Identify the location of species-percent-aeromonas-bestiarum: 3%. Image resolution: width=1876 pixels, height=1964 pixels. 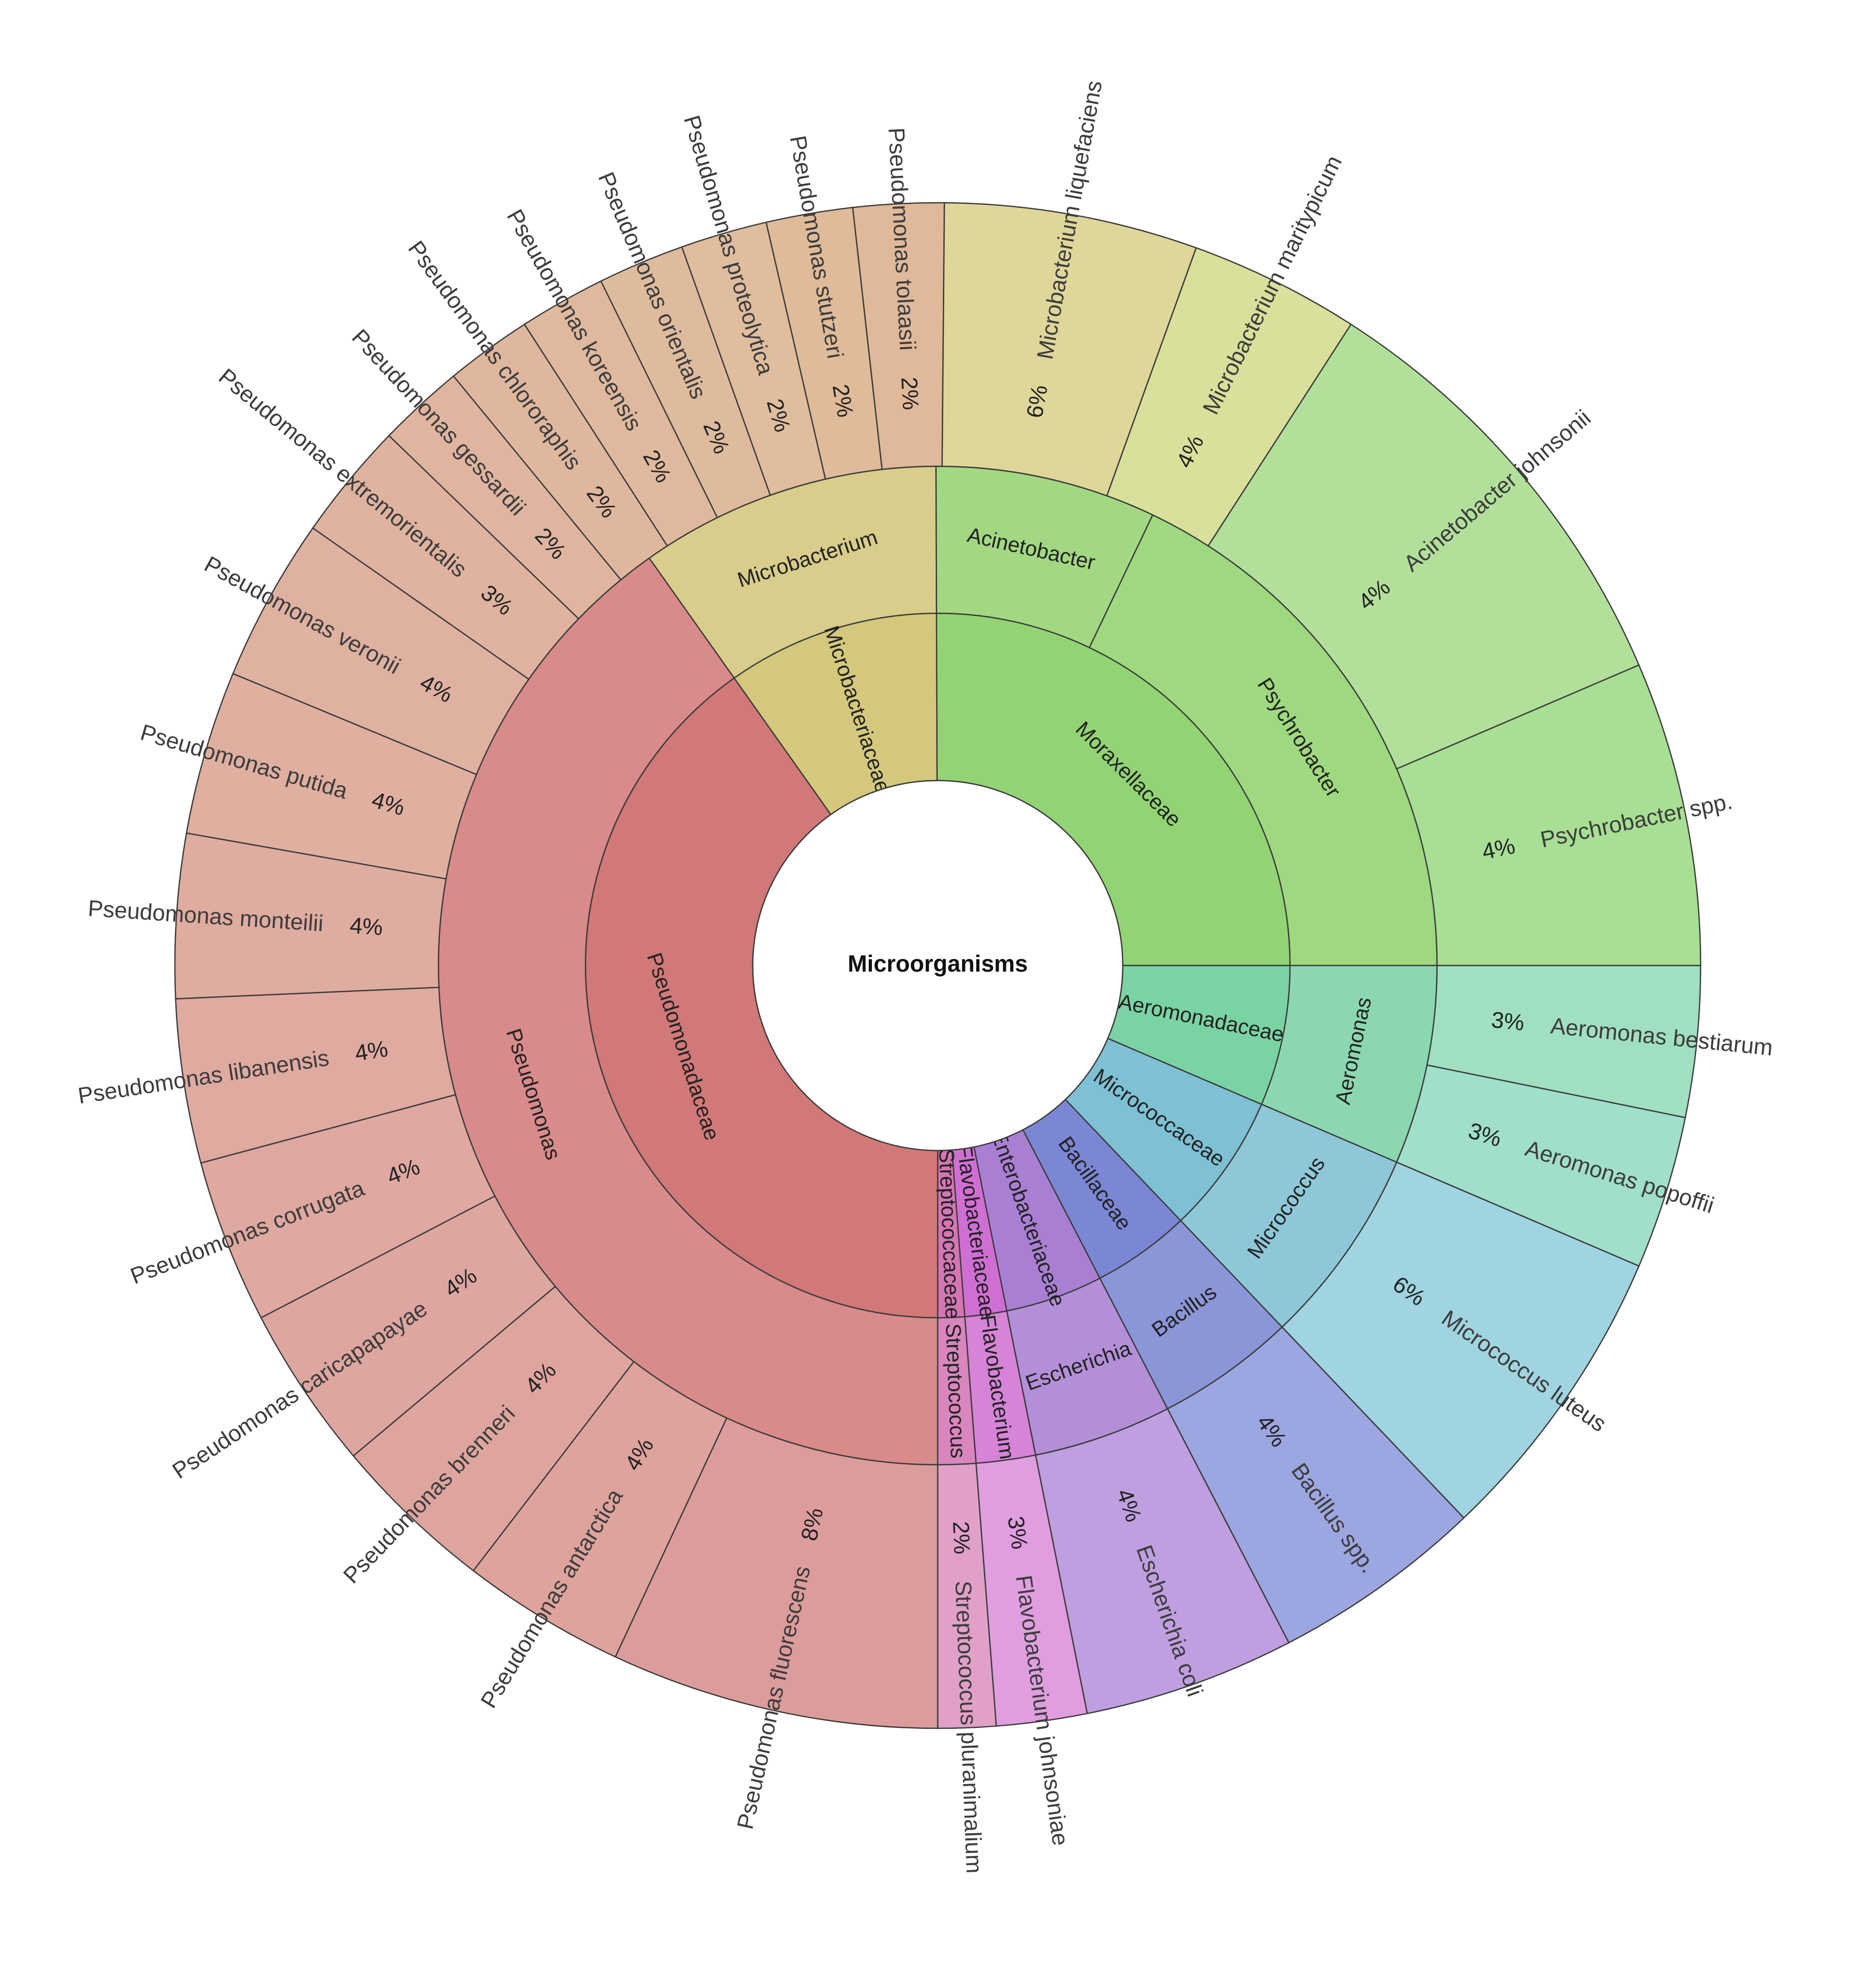
(1508, 1021).